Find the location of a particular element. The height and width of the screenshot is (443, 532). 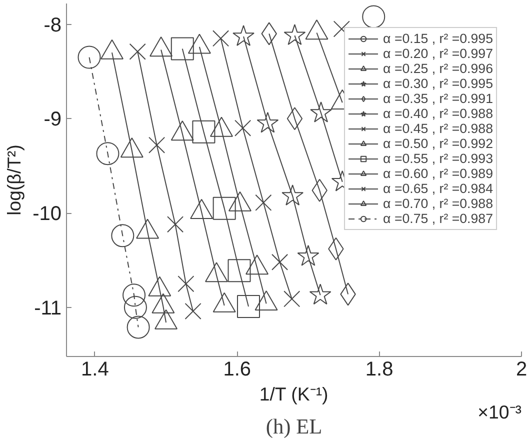

y-axis-title: log(β/T²) is located at coordinates (14, 180).